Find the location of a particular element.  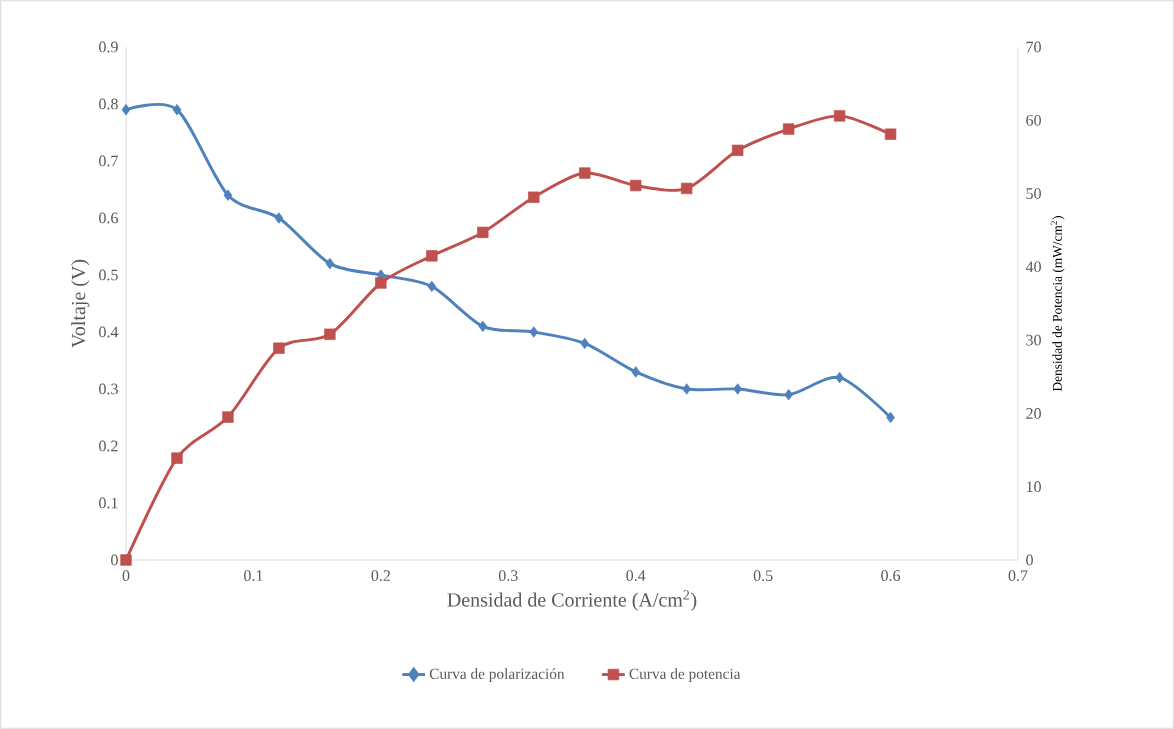

y-tick-label: 0.7 is located at coordinates (108, 161).